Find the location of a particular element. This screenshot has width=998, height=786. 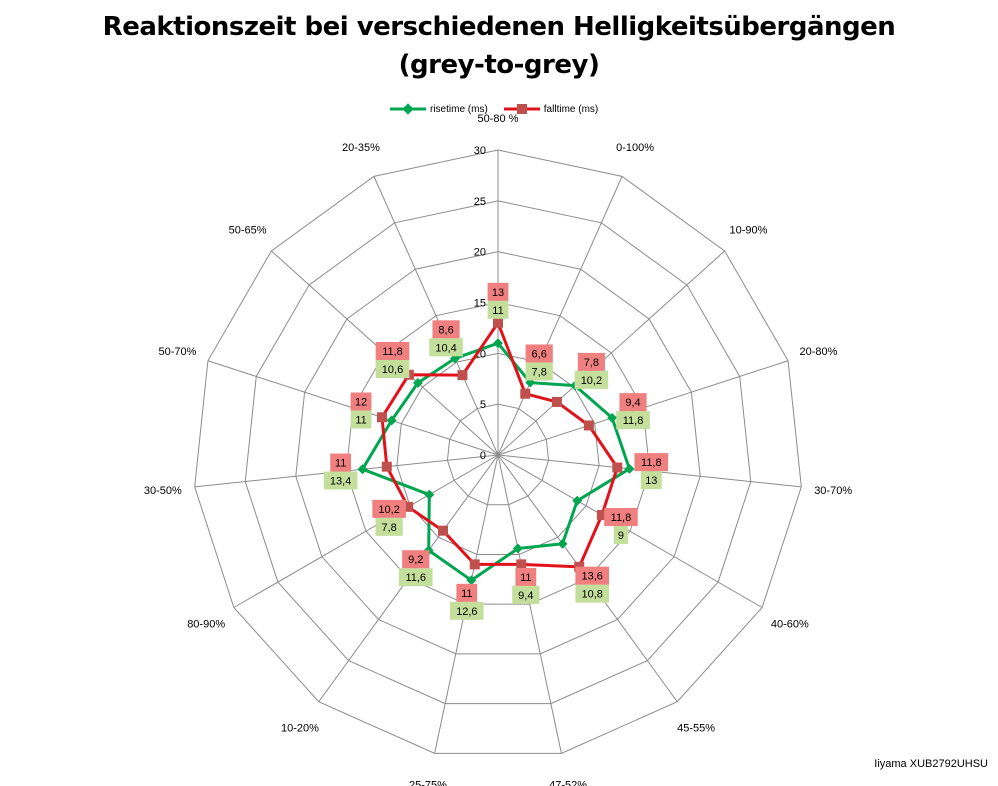

data-label-falltime: 7,8 is located at coordinates (591, 363).